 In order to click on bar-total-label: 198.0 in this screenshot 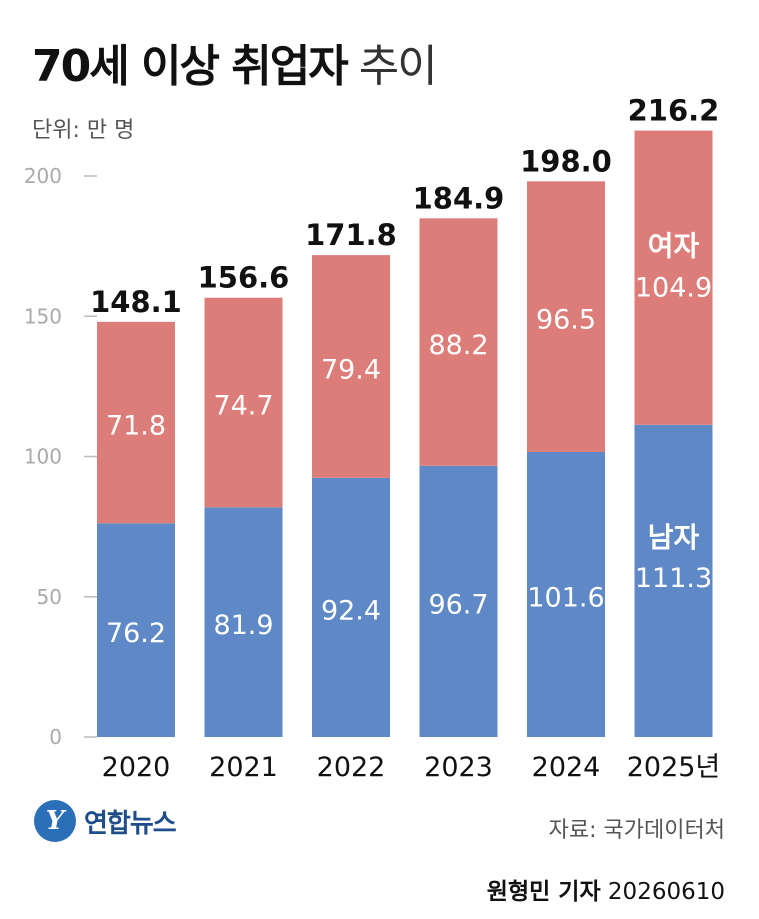, I will do `click(566, 161)`.